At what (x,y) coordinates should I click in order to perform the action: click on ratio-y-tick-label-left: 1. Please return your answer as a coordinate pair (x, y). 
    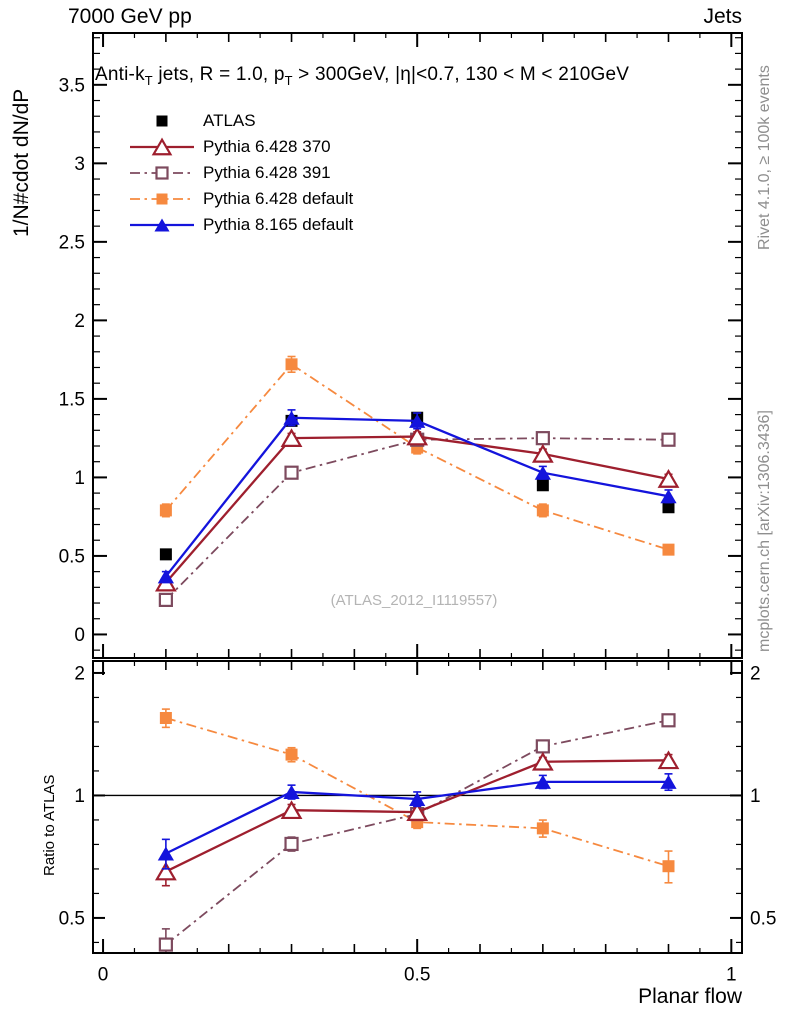
    Looking at the image, I should click on (79, 796).